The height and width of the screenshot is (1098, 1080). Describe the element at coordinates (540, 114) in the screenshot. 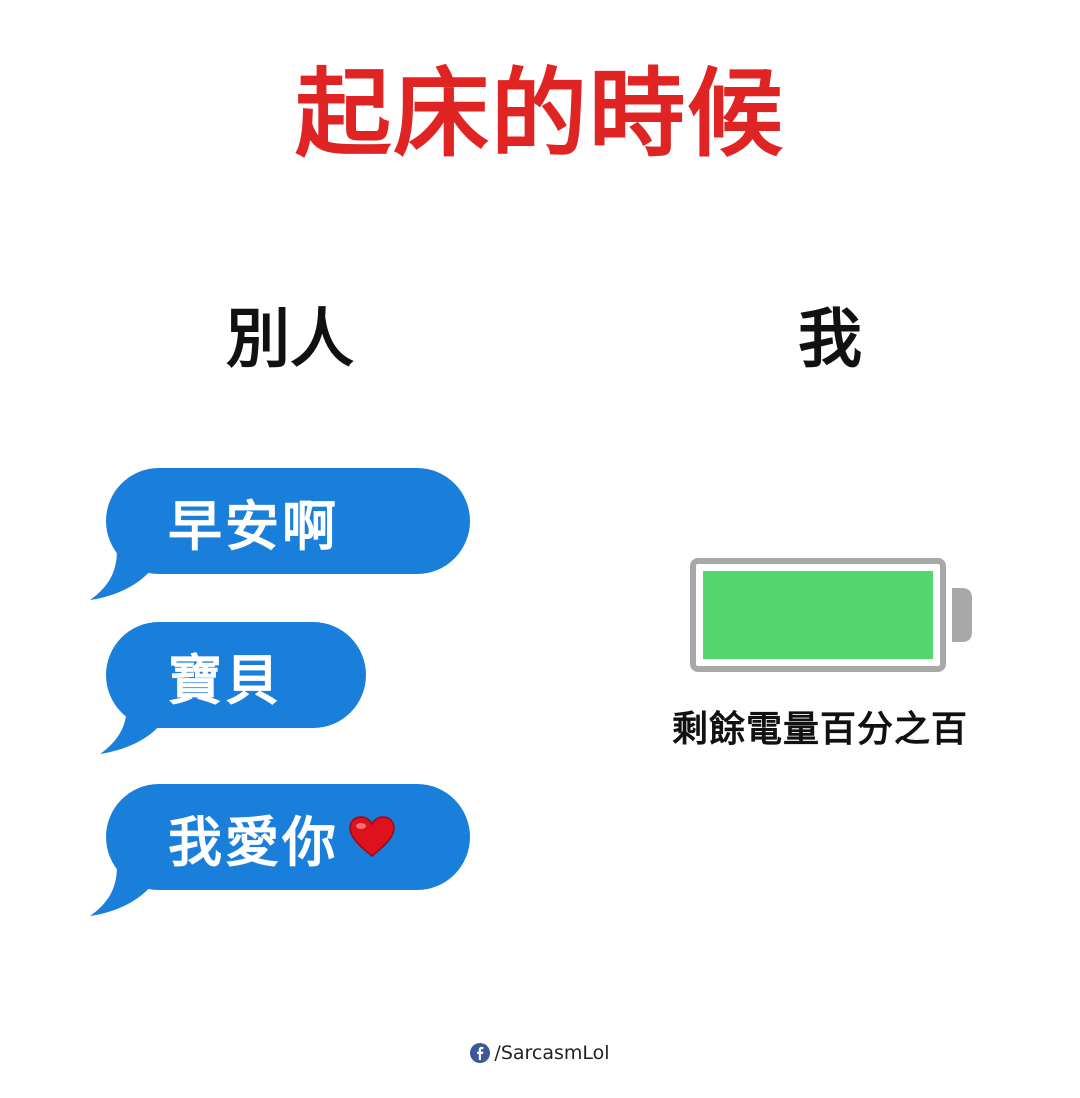

I see `page-title: 起床的時候` at that location.